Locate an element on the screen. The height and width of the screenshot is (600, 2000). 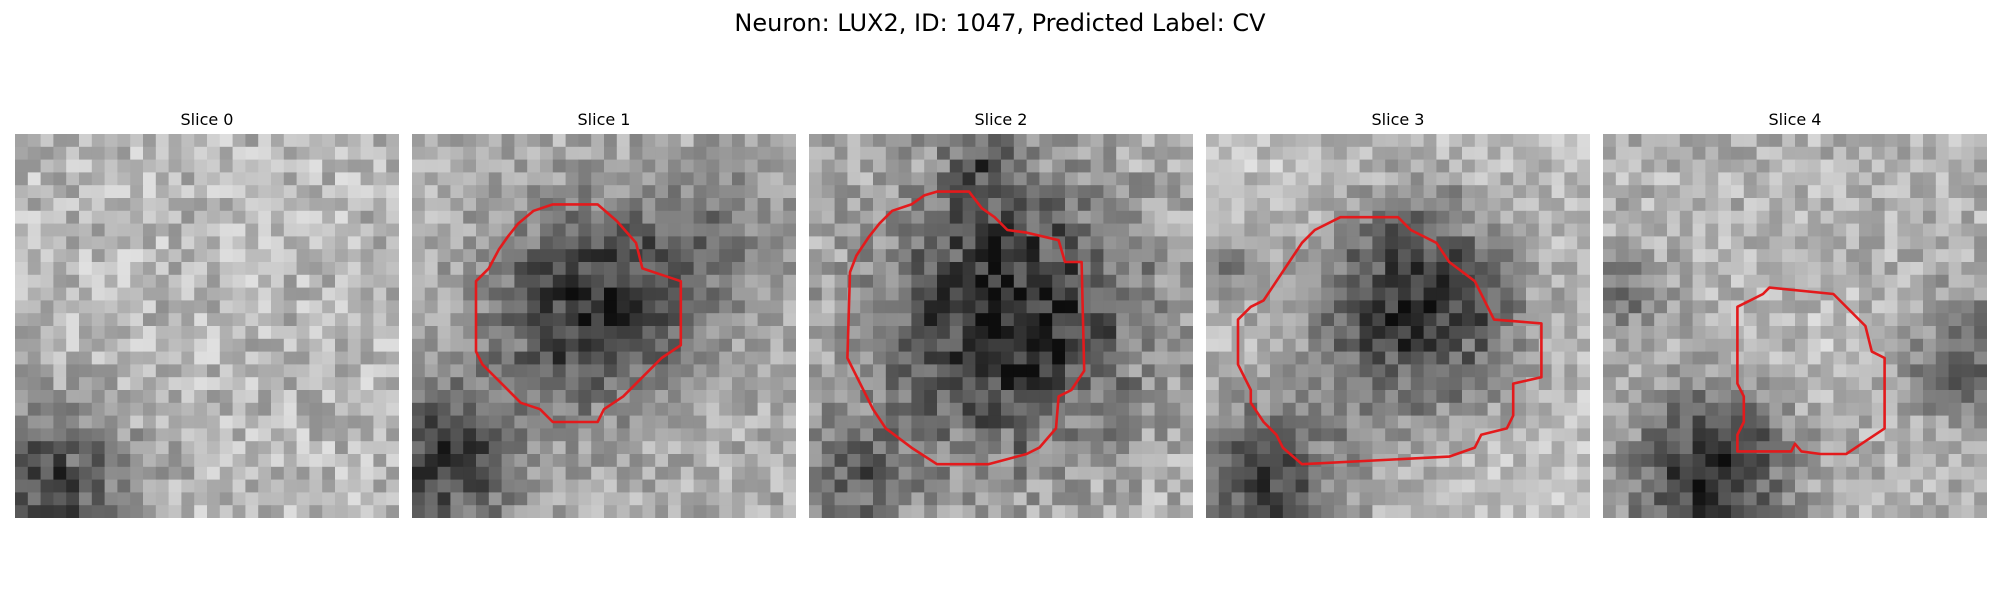
slice-panel-1: Slice 1 is located at coordinates (604, 314).